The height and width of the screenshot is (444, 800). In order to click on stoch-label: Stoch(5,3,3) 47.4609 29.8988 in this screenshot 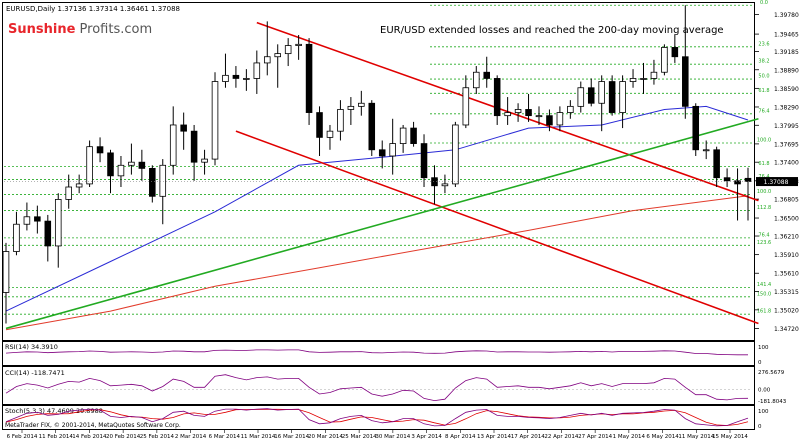, I will do `click(54, 411)`.